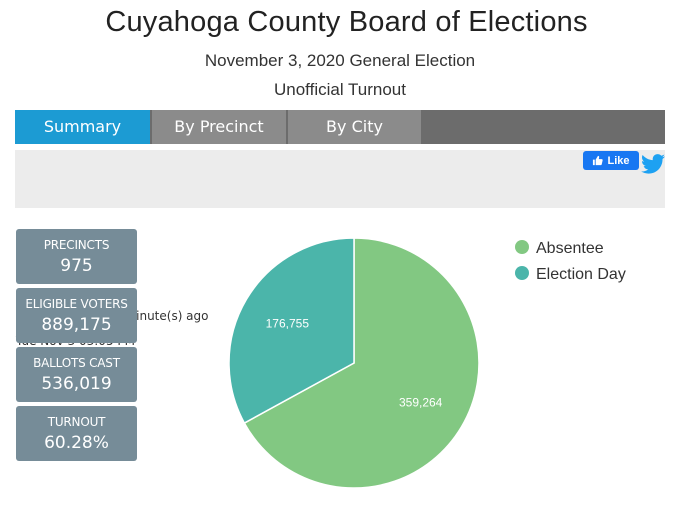  What do you see at coordinates (76, 245) in the screenshot?
I see `stat-label: PRECINCTS` at bounding box center [76, 245].